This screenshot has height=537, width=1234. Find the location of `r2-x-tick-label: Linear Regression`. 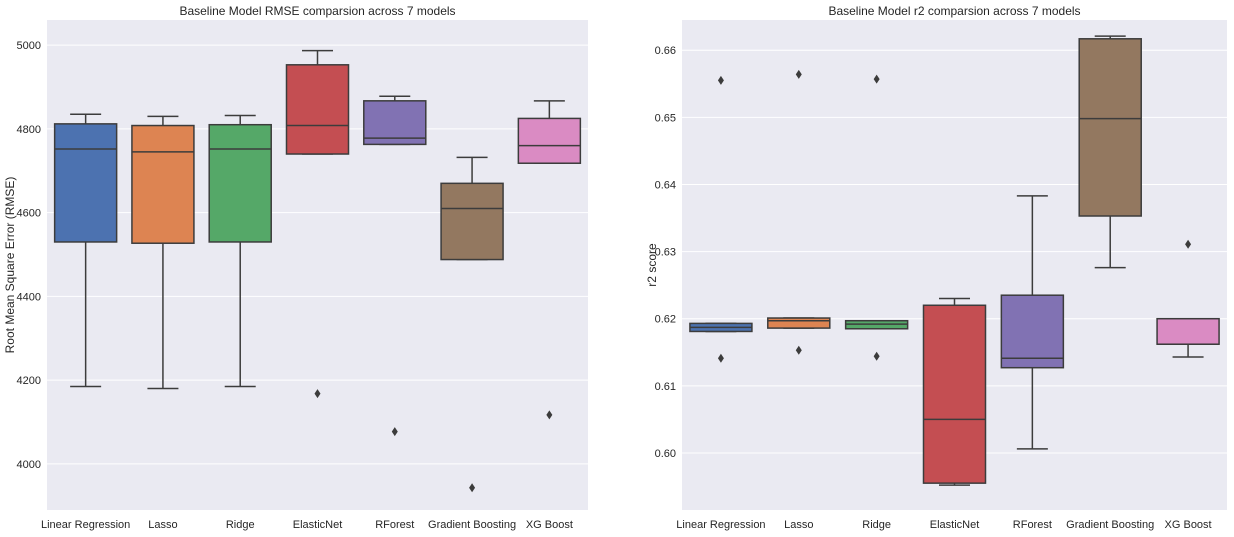

r2-x-tick-label: Linear Regression is located at coordinates (720, 525).